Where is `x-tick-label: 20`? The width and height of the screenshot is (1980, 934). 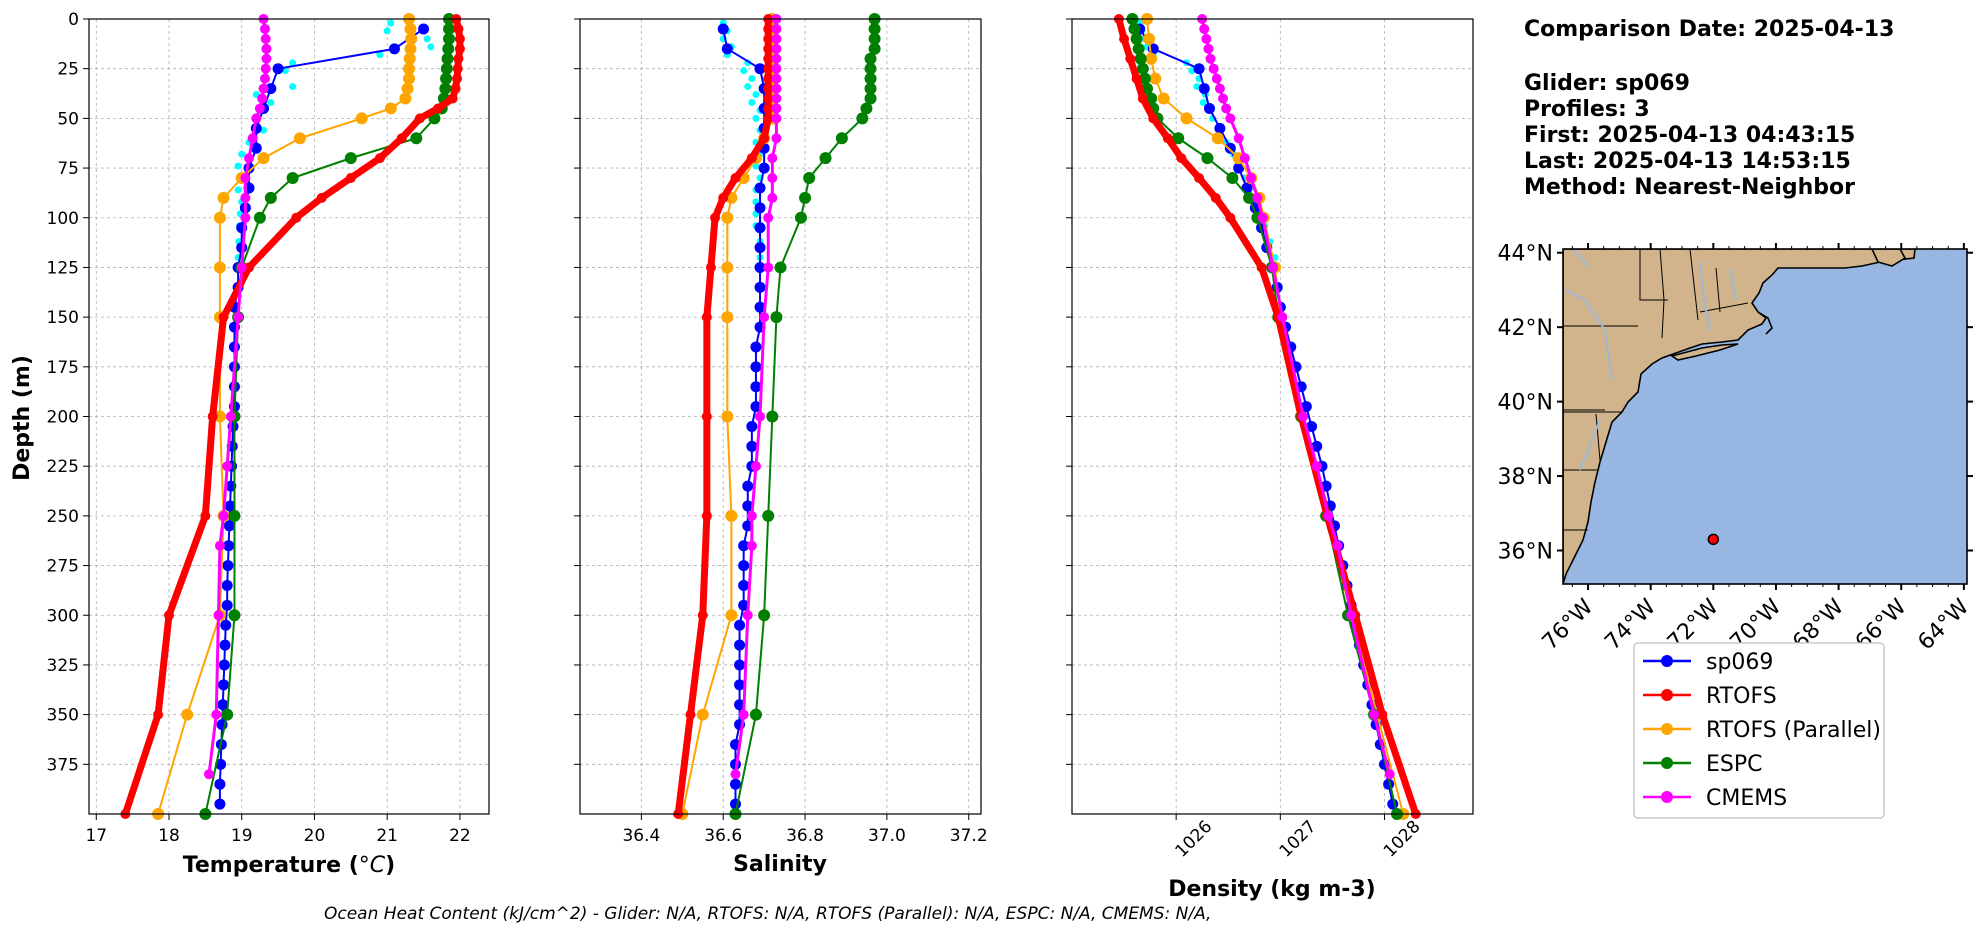
x-tick-label: 20 is located at coordinates (315, 836).